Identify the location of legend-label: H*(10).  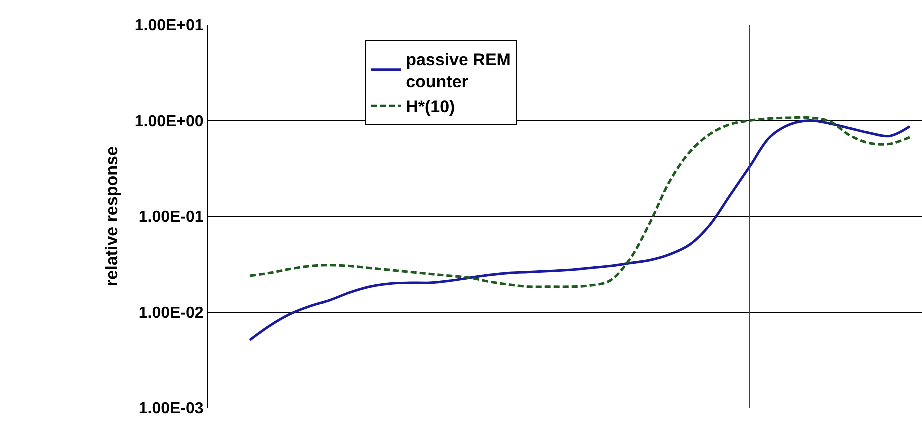
(431, 107).